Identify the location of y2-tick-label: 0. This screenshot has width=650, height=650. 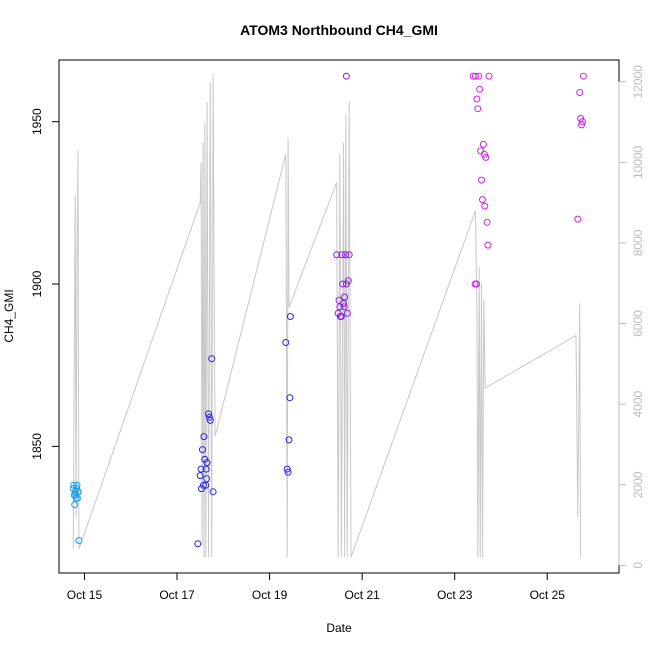
(638, 565).